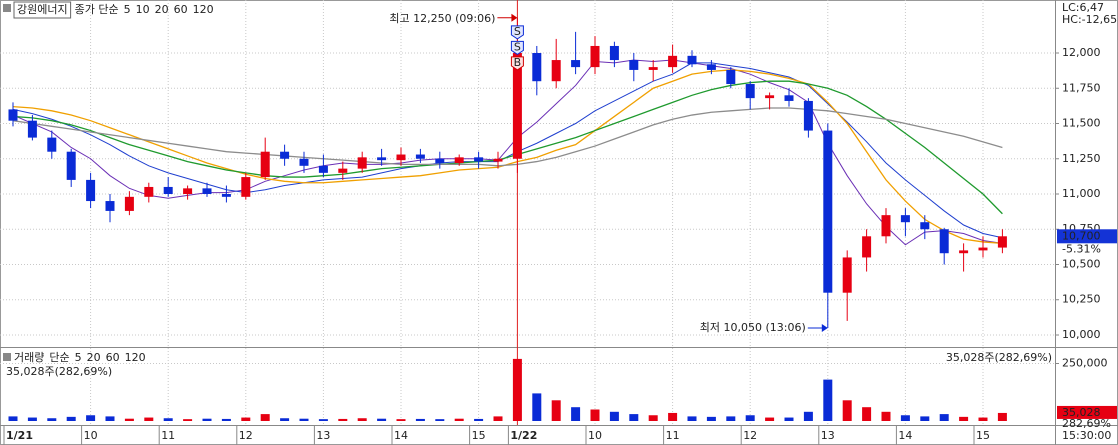 The width and height of the screenshot is (1118, 445). Describe the element at coordinates (1081, 158) in the screenshot. I see `y-tick-label: 11,250` at that location.